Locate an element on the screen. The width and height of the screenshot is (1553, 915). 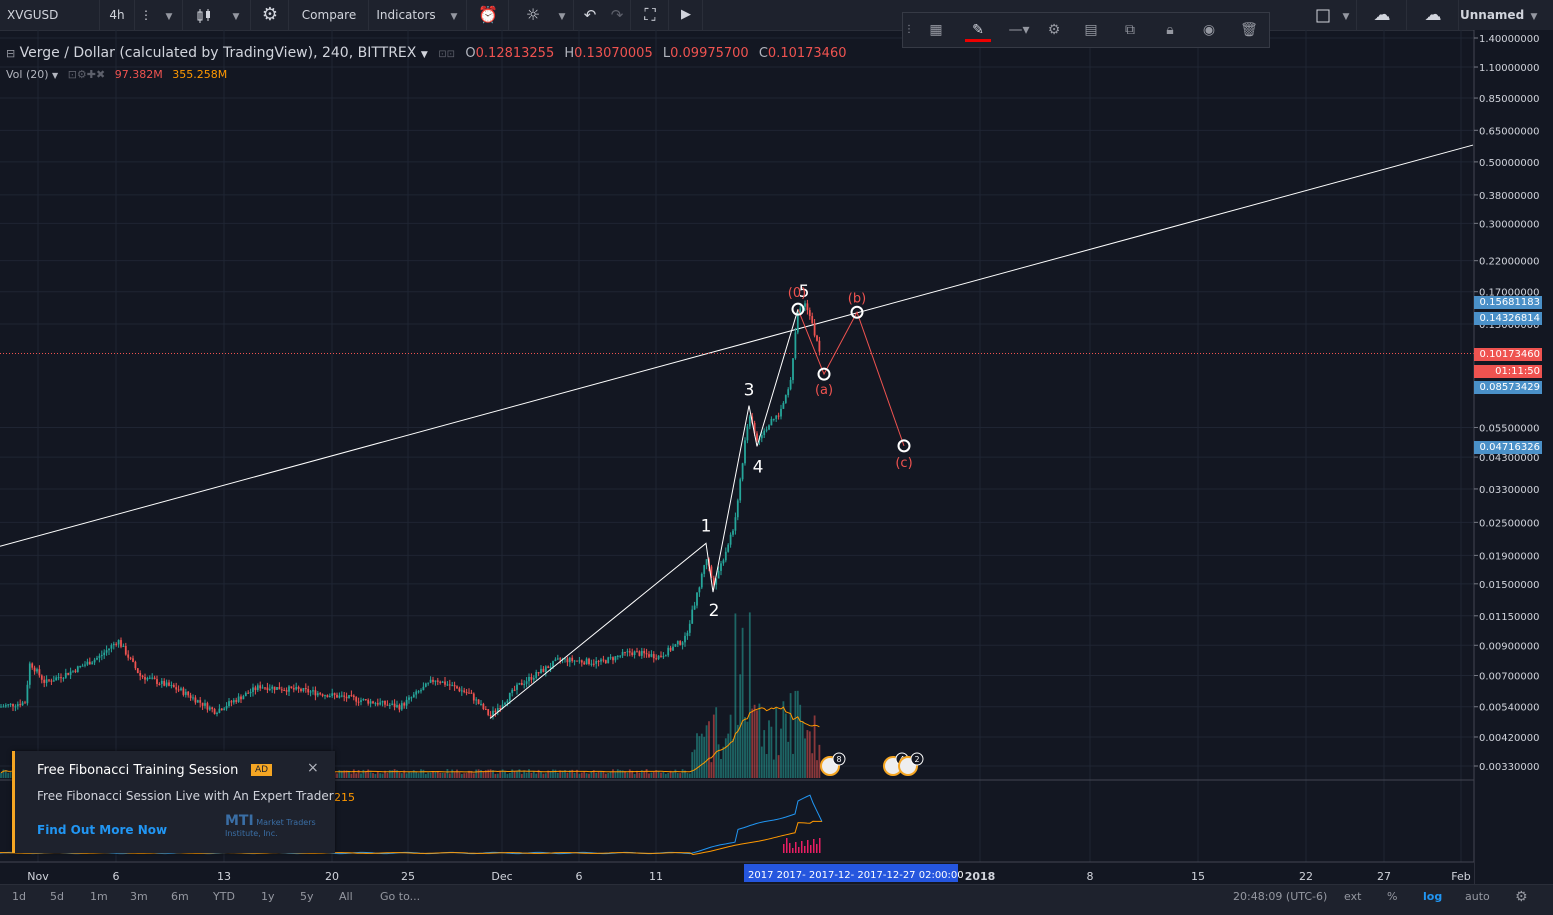
range-button: 5y is located at coordinates (307, 896).